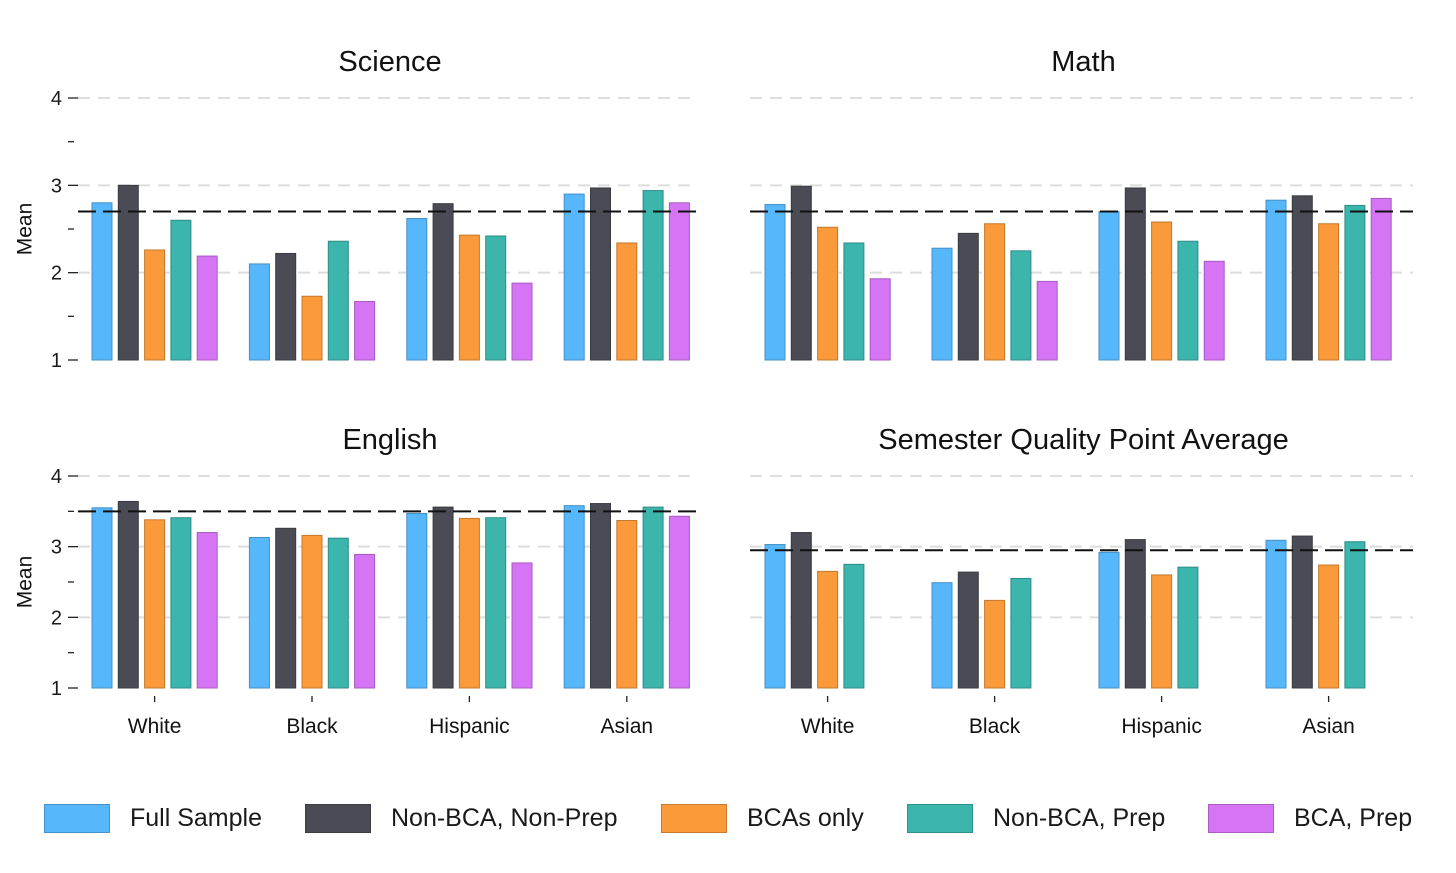  What do you see at coordinates (25, 229) in the screenshot?
I see `panel-1-ylabel: Mean` at bounding box center [25, 229].